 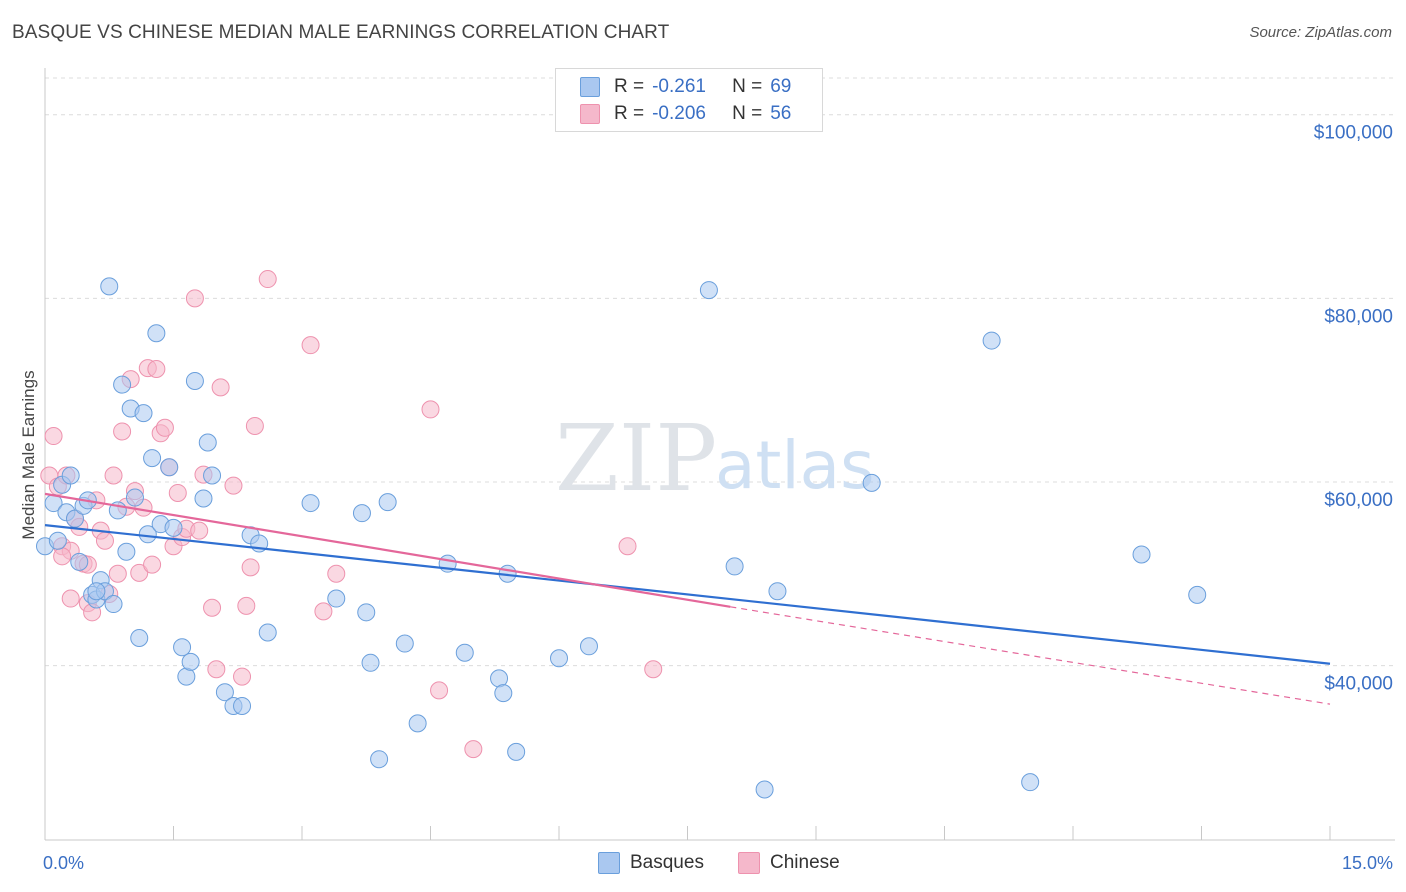 What do you see at coordinates (63, 863) in the screenshot?
I see `x-tick-label: 0.0%` at bounding box center [63, 863].